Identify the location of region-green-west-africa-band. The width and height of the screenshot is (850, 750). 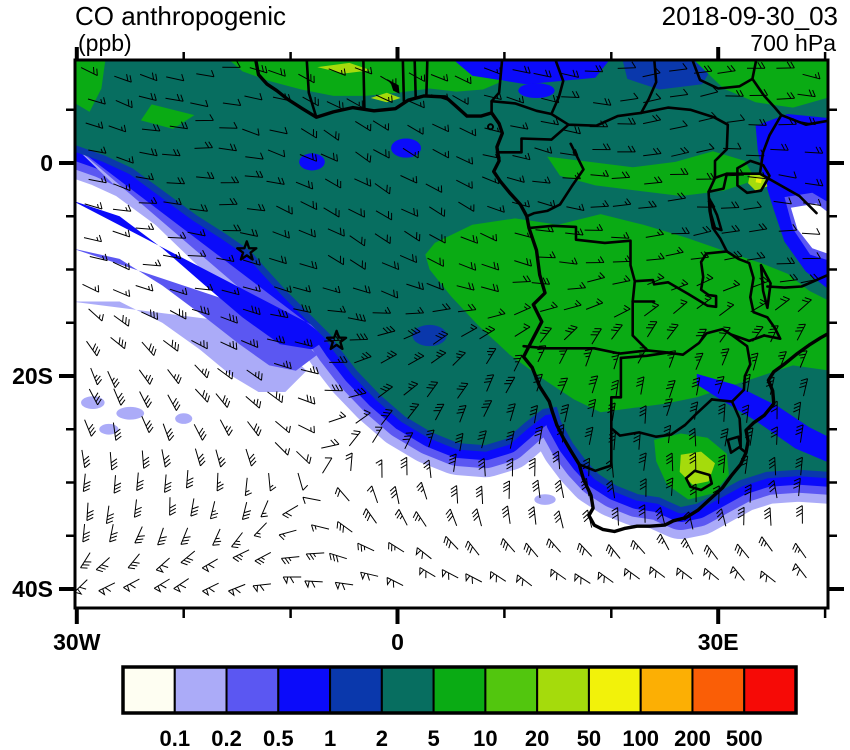
(372, 78).